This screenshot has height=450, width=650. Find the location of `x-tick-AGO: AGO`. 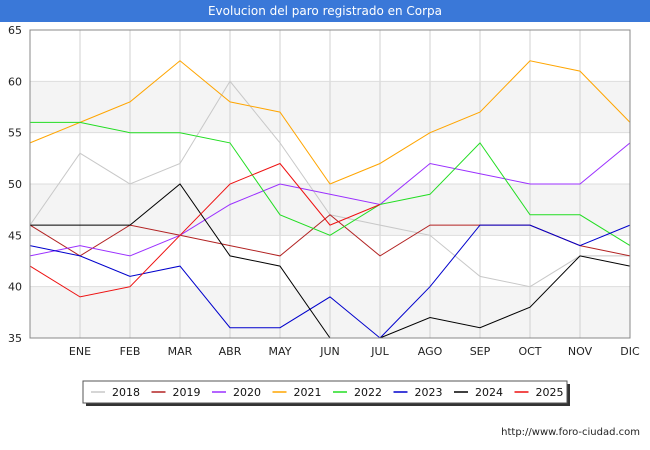

x-tick-AGO: AGO is located at coordinates (430, 351).